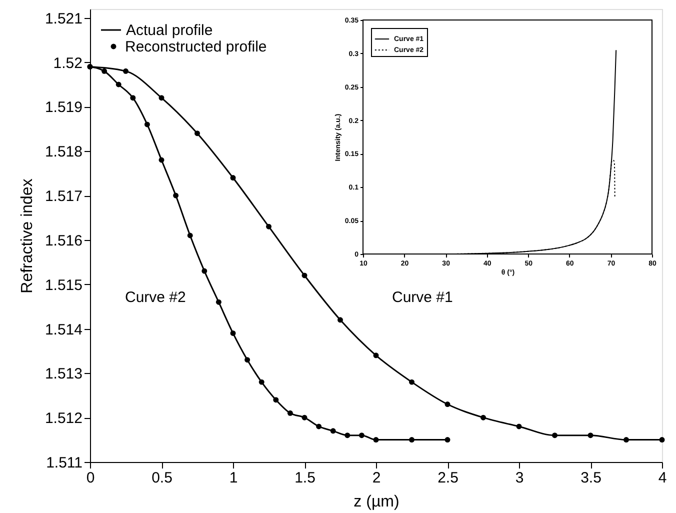  What do you see at coordinates (63, 152) in the screenshot?
I see `y-tick-label: 1.518` at bounding box center [63, 152].